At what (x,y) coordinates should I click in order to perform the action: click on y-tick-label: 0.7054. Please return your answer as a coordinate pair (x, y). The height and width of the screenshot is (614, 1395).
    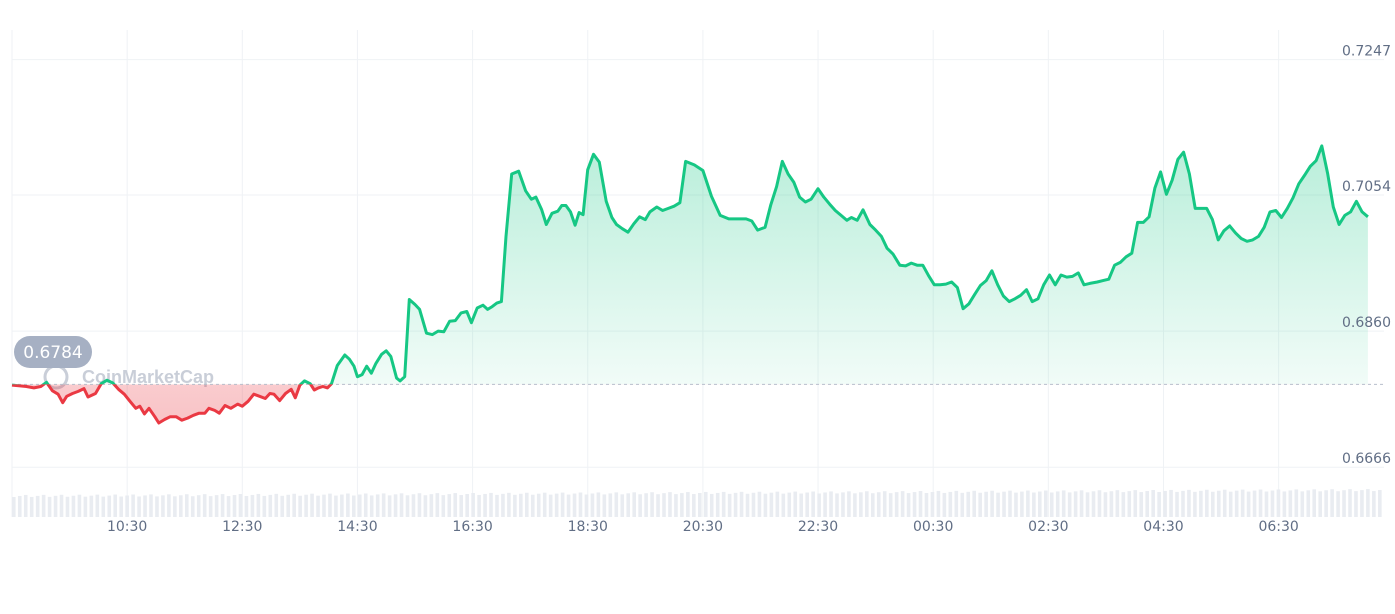
    Looking at the image, I should click on (1366, 187).